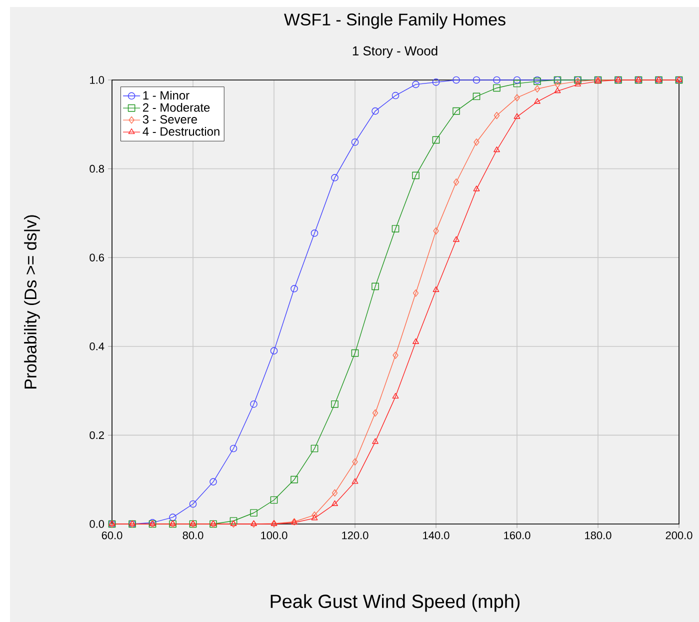  What do you see at coordinates (274, 536) in the screenshot?
I see `x-tick-label: 100.0` at bounding box center [274, 536].